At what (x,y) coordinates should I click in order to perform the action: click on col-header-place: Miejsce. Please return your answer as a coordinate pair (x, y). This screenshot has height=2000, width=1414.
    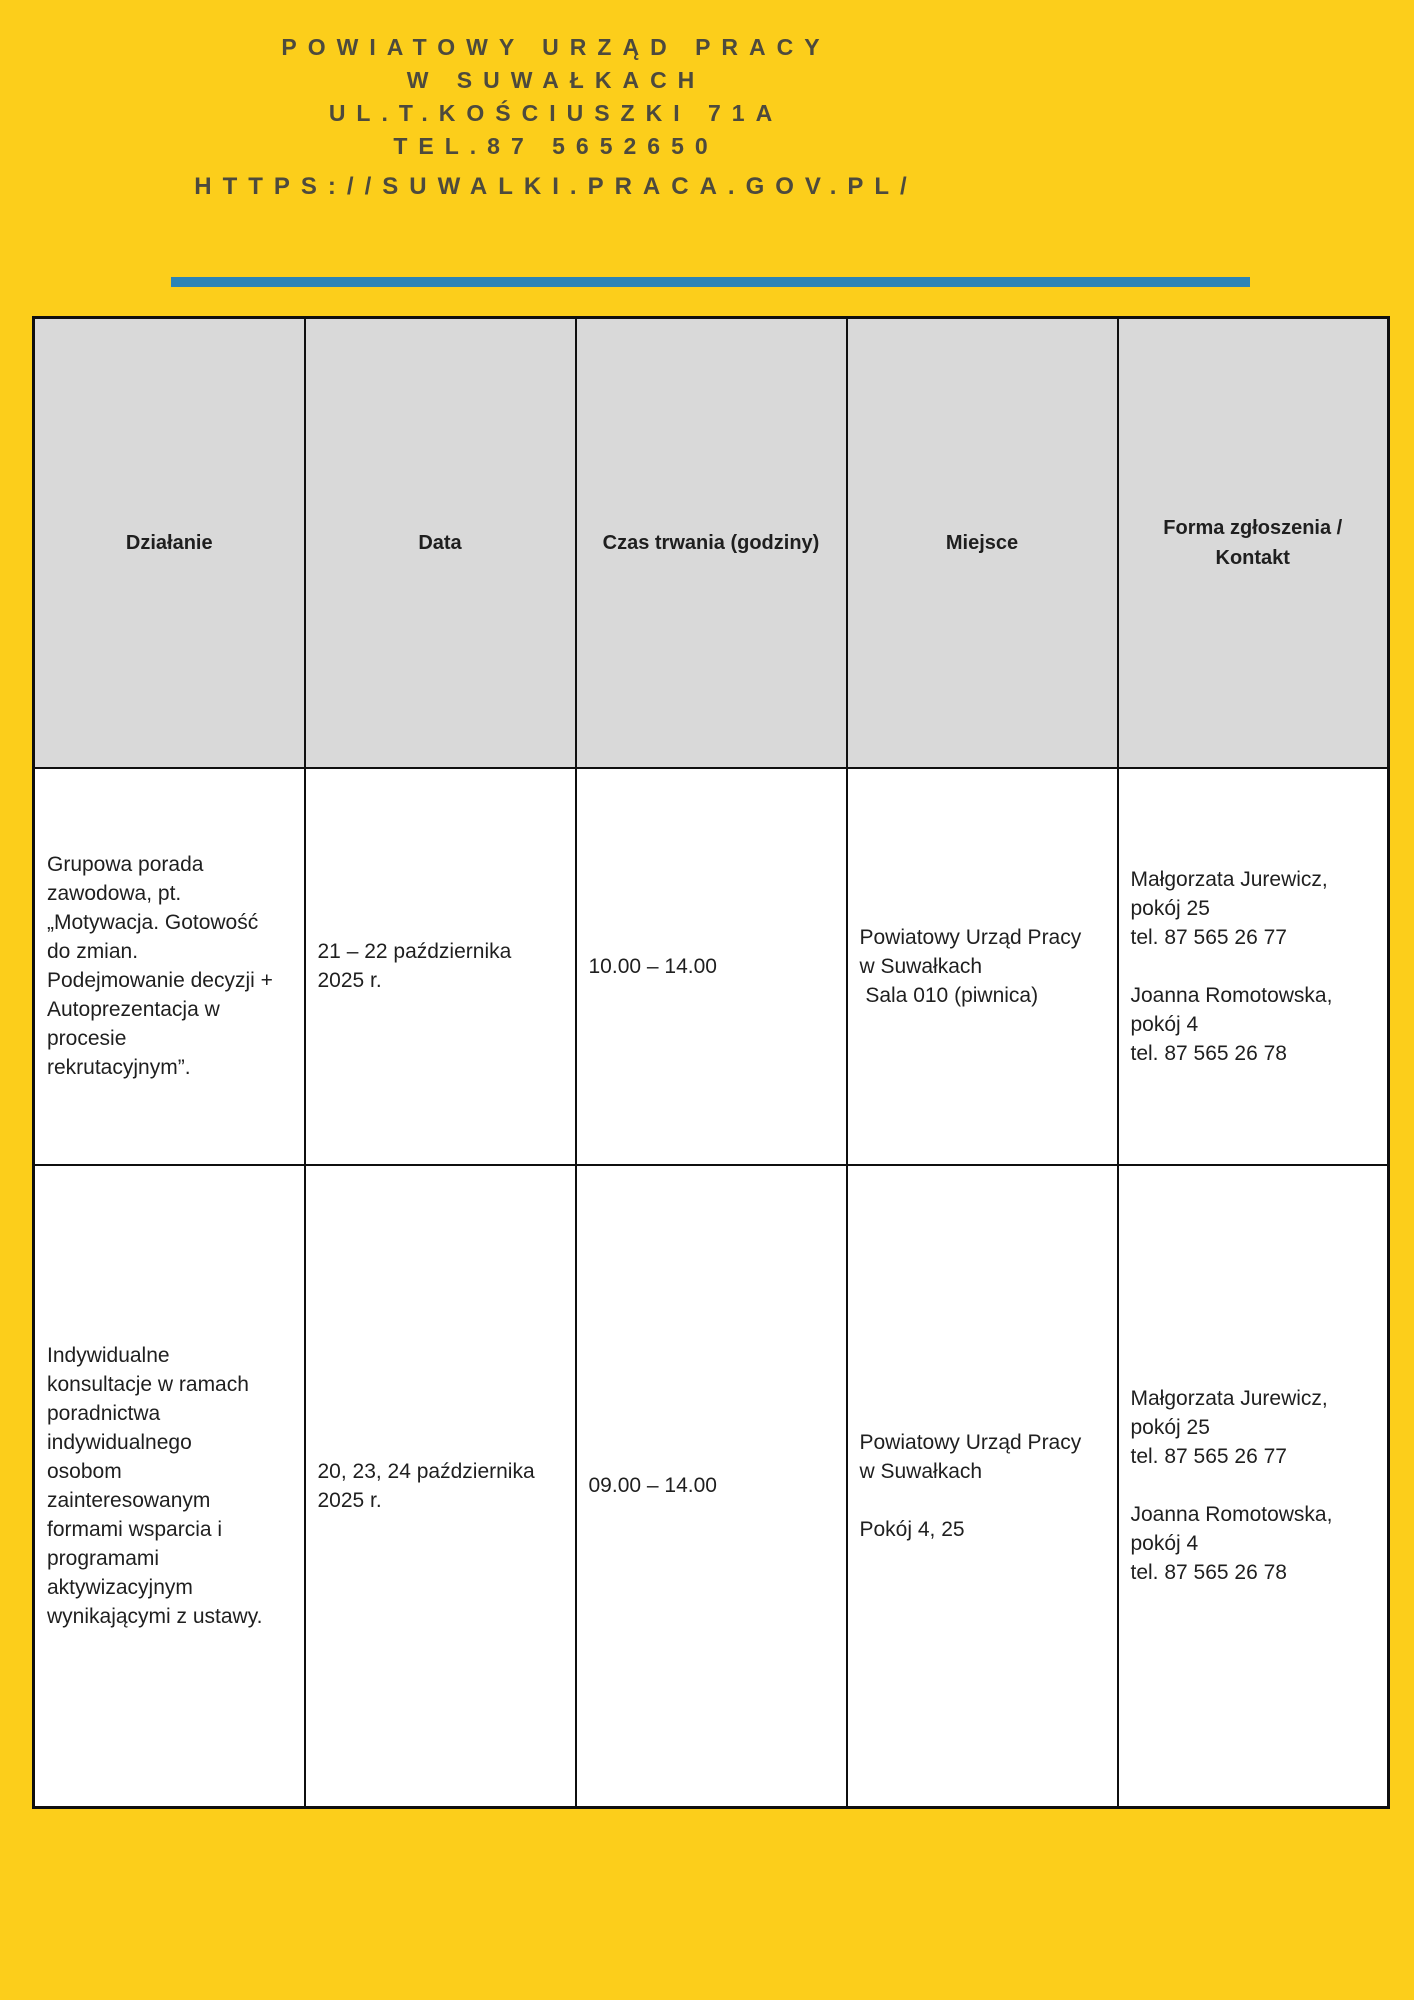
    Looking at the image, I should click on (982, 542).